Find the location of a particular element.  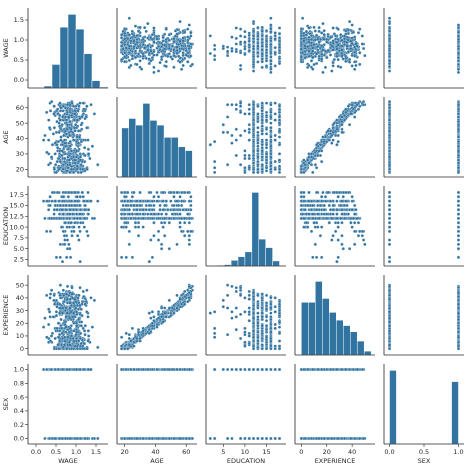

y-axis-label: AGE is located at coordinates (6, 136).